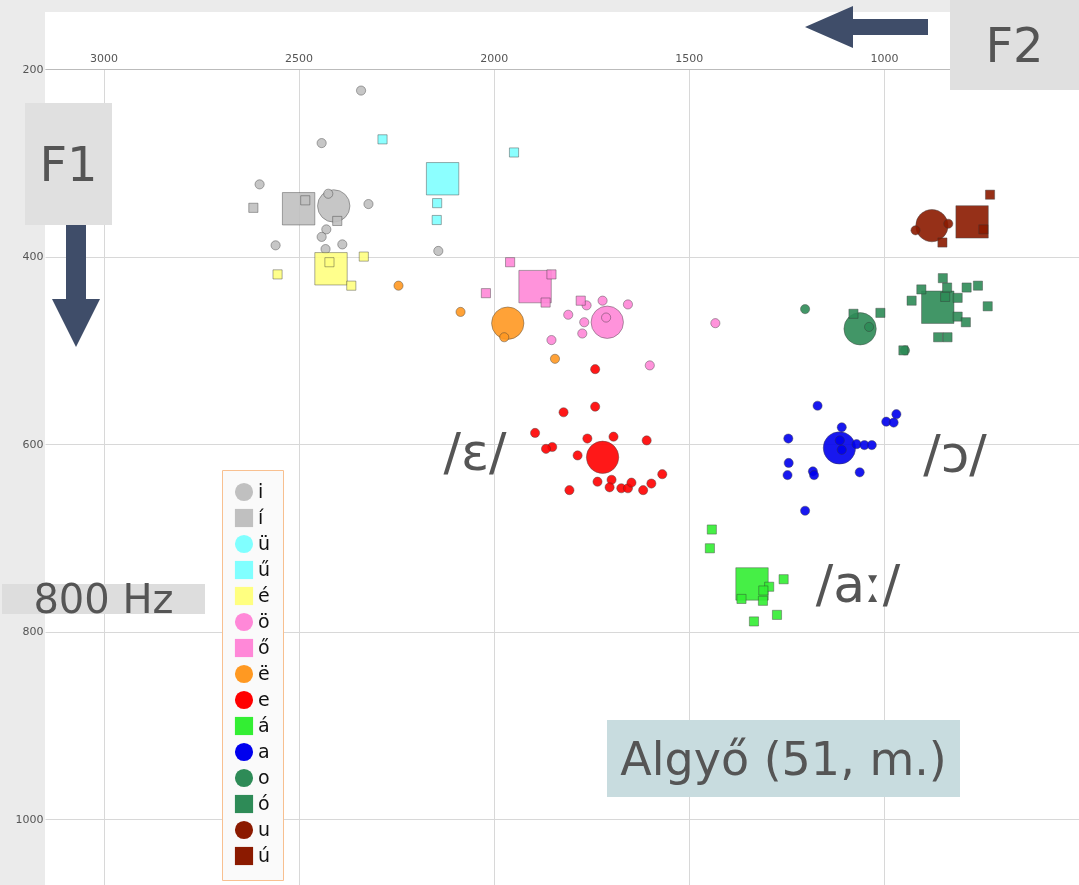  I want to click on y-tick-label: 800, so click(33, 632).